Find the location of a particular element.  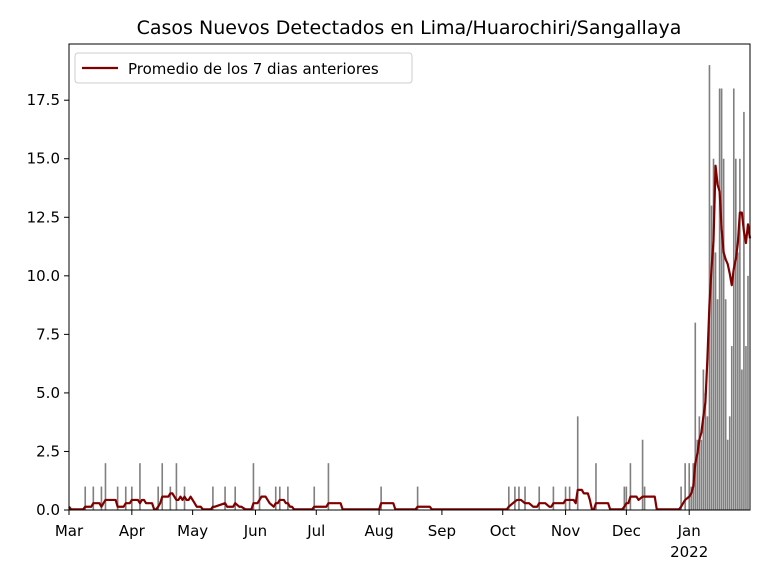

x-tick-year-label: 2022 is located at coordinates (689, 552).